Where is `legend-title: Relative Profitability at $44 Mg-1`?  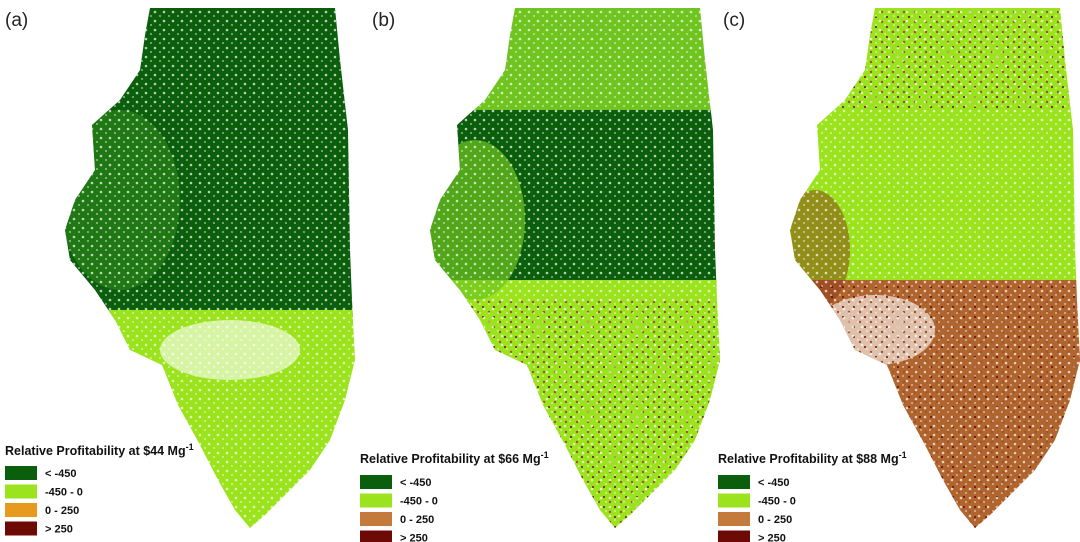 legend-title: Relative Profitability at $44 Mg-1 is located at coordinates (99, 450).